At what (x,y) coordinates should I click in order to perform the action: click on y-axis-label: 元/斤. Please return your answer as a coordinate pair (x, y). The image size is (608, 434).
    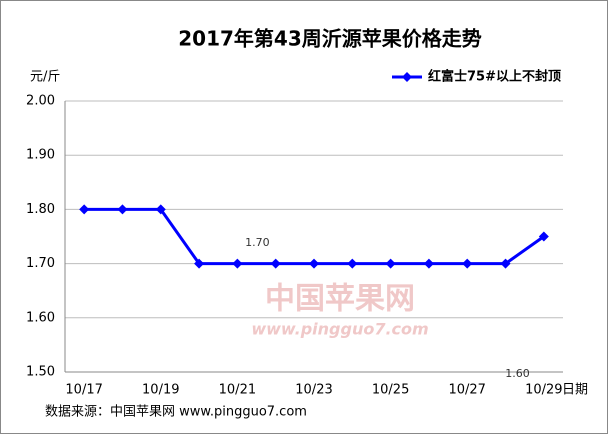
    Looking at the image, I should click on (45, 77).